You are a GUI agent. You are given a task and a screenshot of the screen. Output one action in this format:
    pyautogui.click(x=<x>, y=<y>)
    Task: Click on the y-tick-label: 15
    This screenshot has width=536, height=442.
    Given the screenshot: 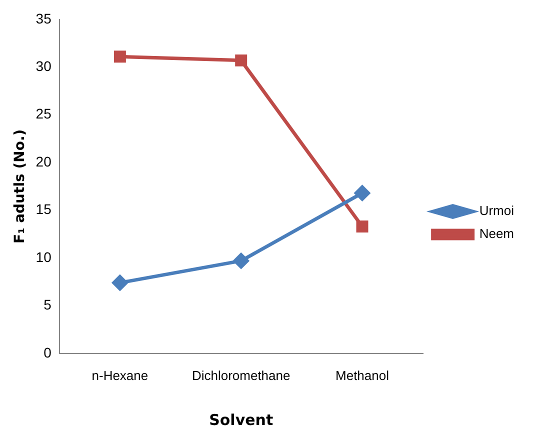 What is the action you would take?
    pyautogui.click(x=44, y=209)
    